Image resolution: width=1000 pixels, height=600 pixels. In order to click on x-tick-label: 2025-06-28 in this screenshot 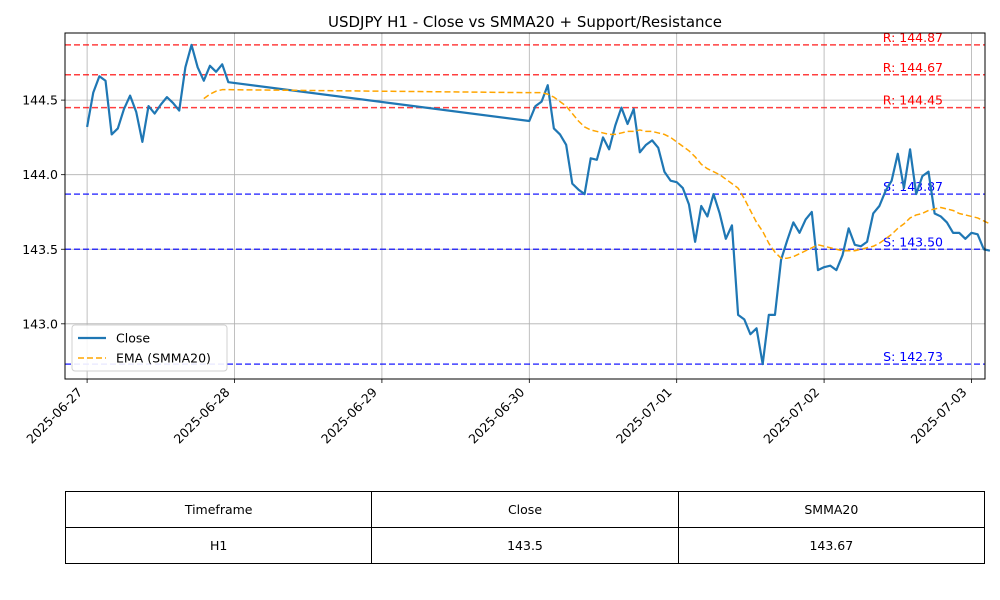, I will do `click(202, 415)`.